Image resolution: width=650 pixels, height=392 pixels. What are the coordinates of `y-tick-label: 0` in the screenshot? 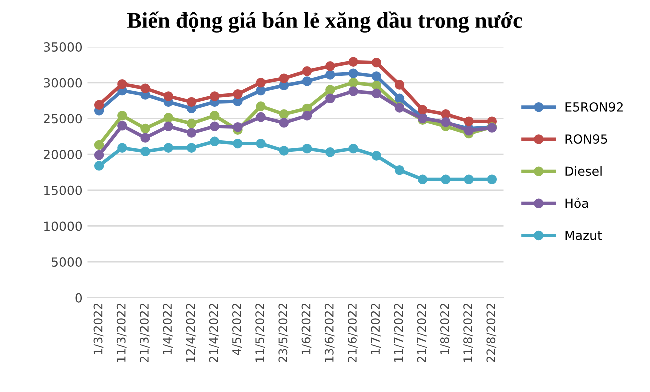 It's located at (79, 298).